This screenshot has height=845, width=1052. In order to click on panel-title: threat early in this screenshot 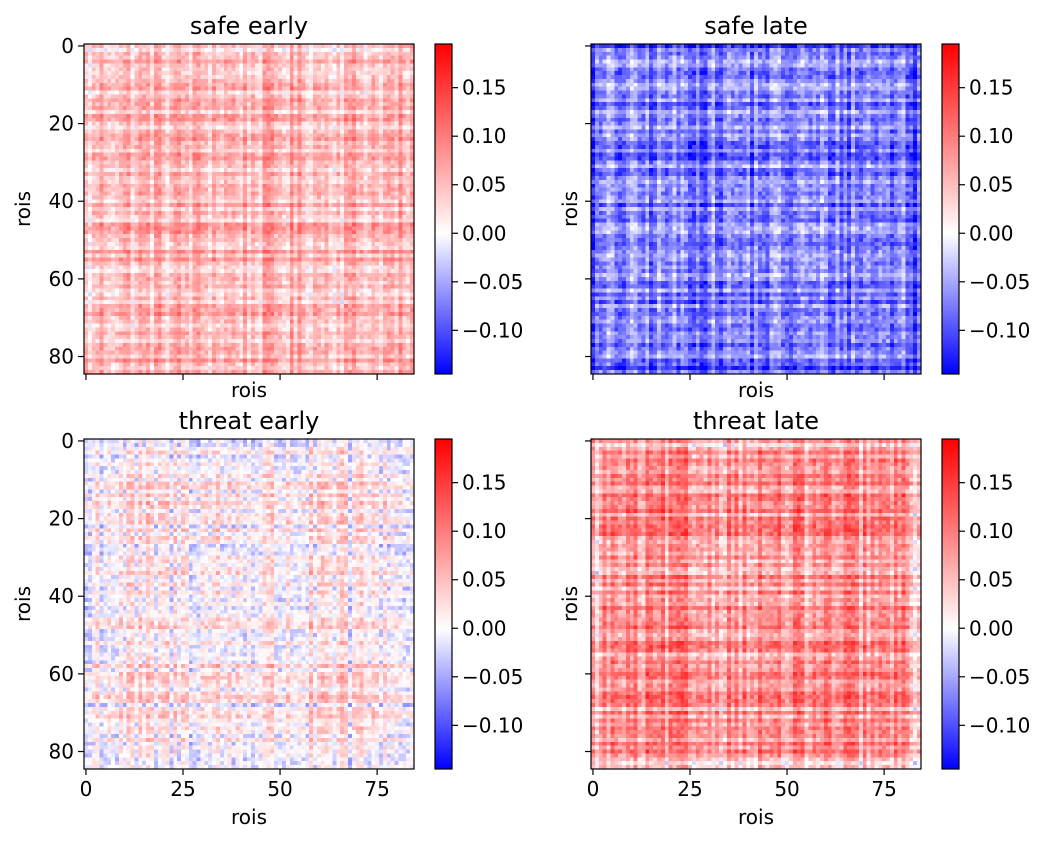, I will do `click(249, 421)`.